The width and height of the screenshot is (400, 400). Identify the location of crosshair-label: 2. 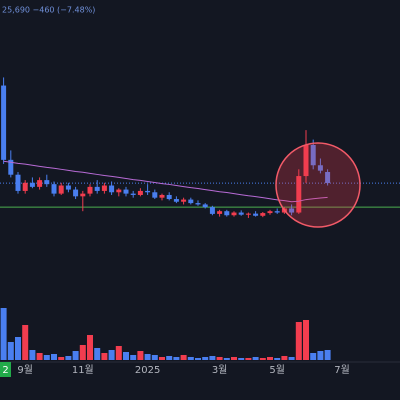
(5, 370).